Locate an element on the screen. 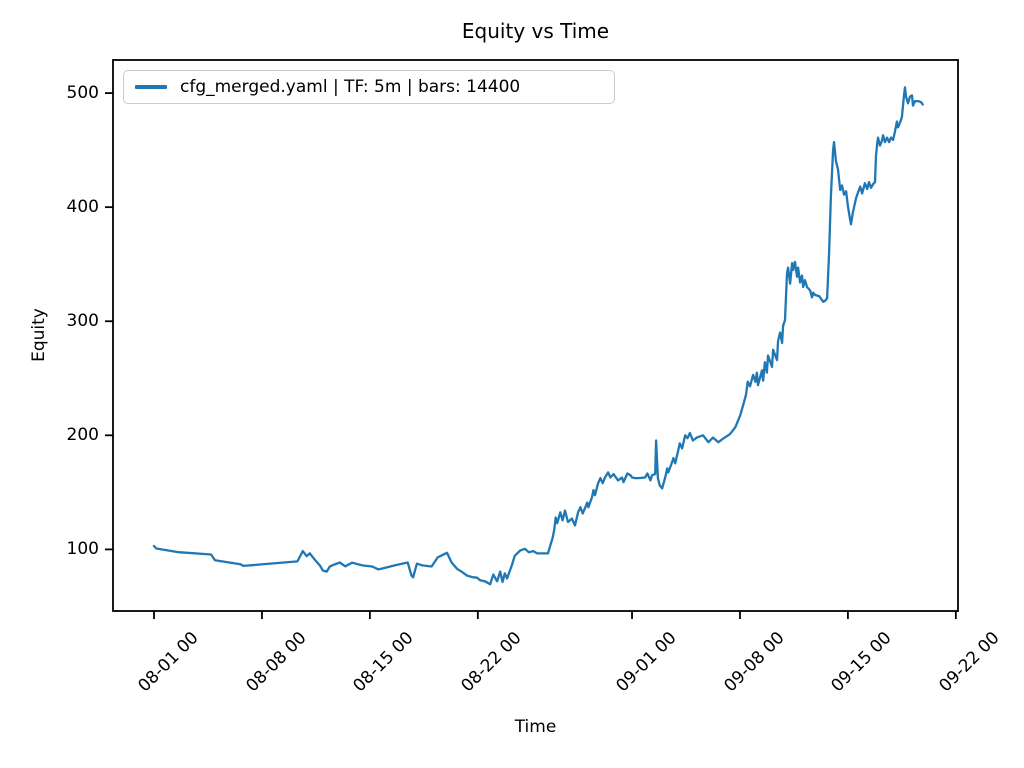 This screenshot has height=768, width=1024. y-tick-label: 300 is located at coordinates (82, 321).